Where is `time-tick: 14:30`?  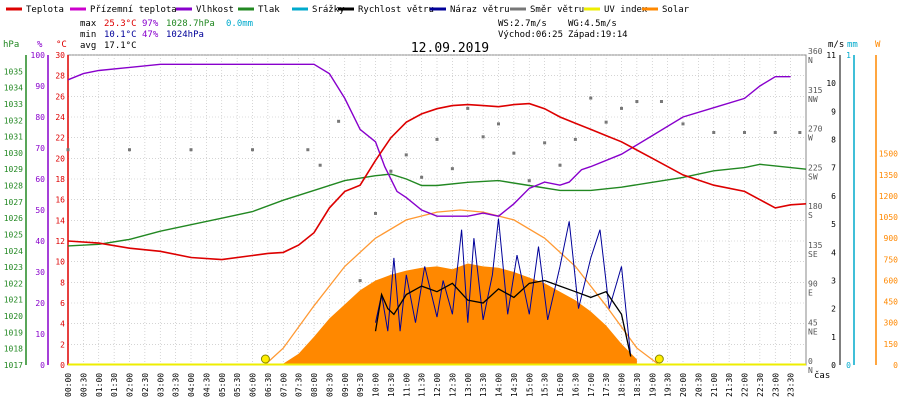 time-tick: 14:30 is located at coordinates (514, 385).